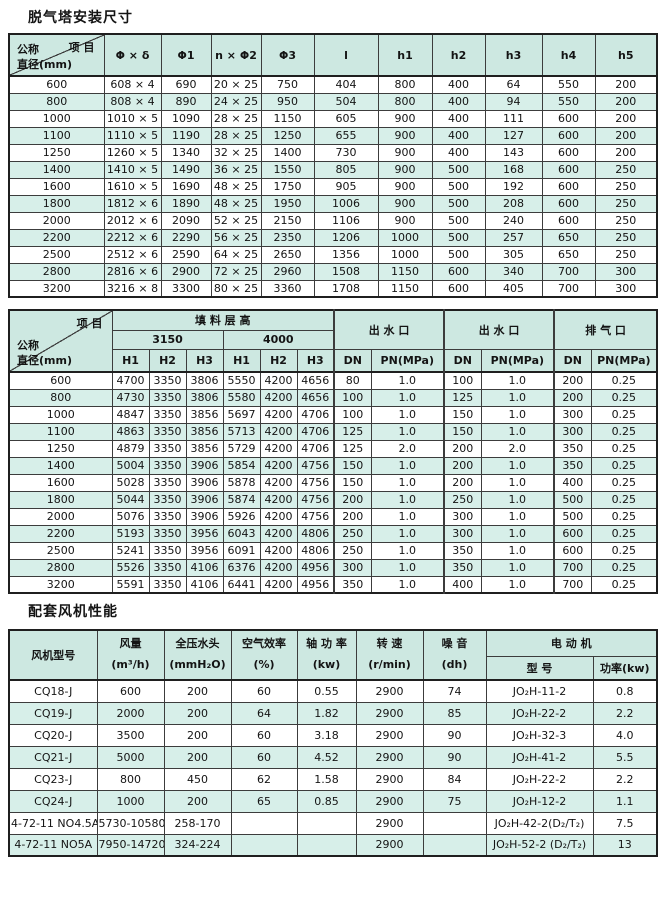  What do you see at coordinates (346, 55) in the screenshot?
I see `column-header: l` at bounding box center [346, 55].